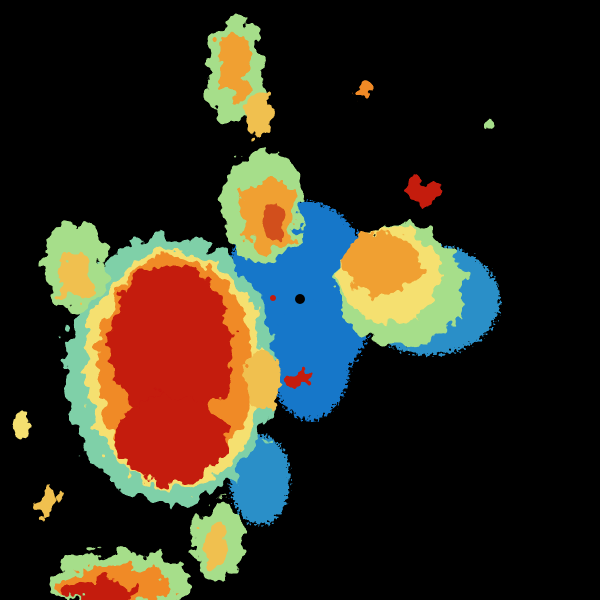  Describe the element at coordinates (273, 298) in the screenshot. I see `echo-dot` at that location.